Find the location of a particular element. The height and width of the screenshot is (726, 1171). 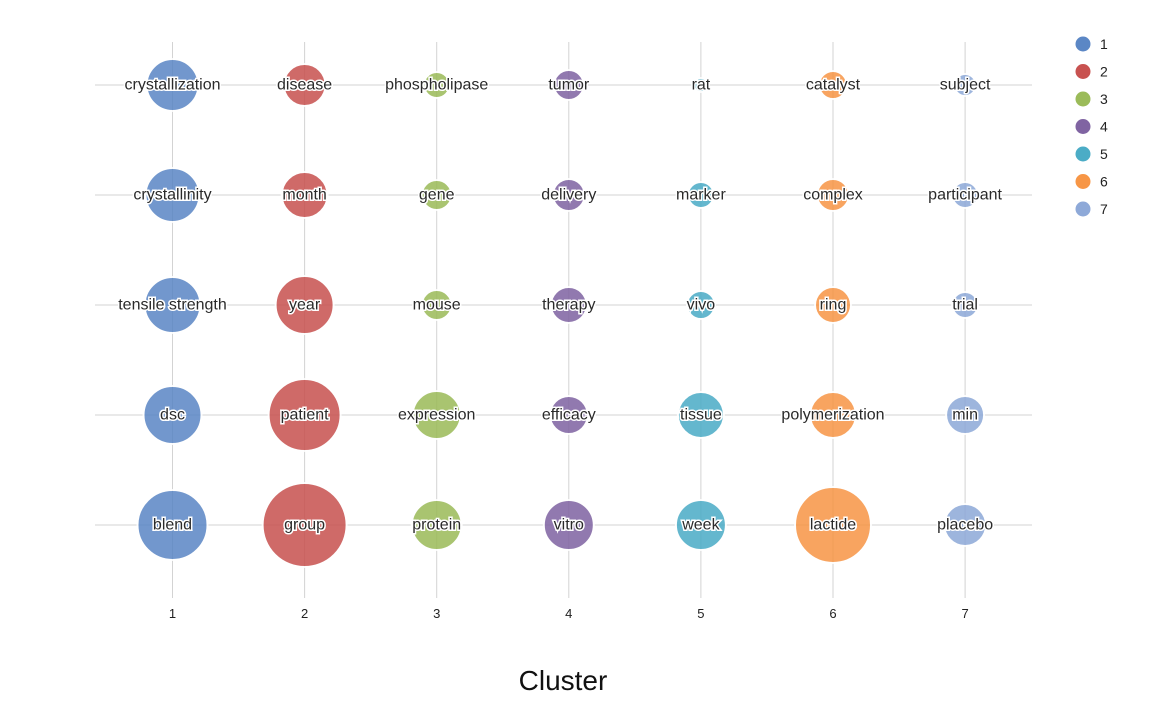

bubble-label: therapy is located at coordinates (568, 305).